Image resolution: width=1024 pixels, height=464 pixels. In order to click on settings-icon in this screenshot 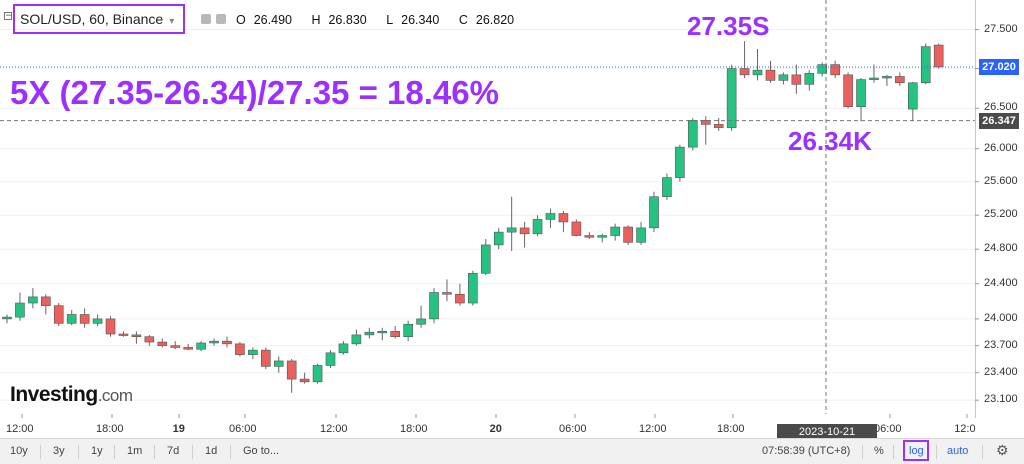, I will do `click(221, 19)`.